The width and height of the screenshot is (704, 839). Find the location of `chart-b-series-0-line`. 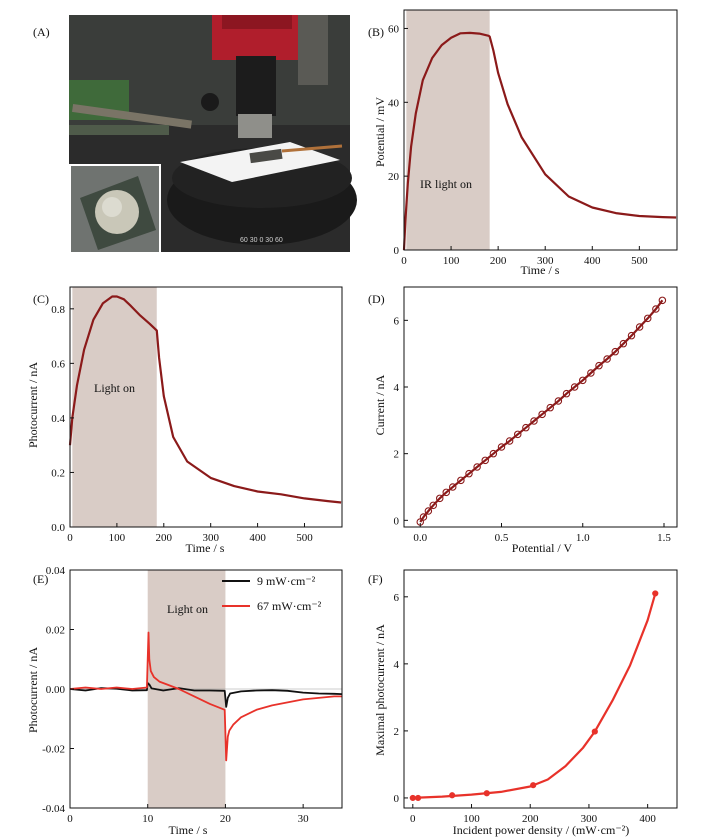

chart-b-series-0-line is located at coordinates (539, 141).